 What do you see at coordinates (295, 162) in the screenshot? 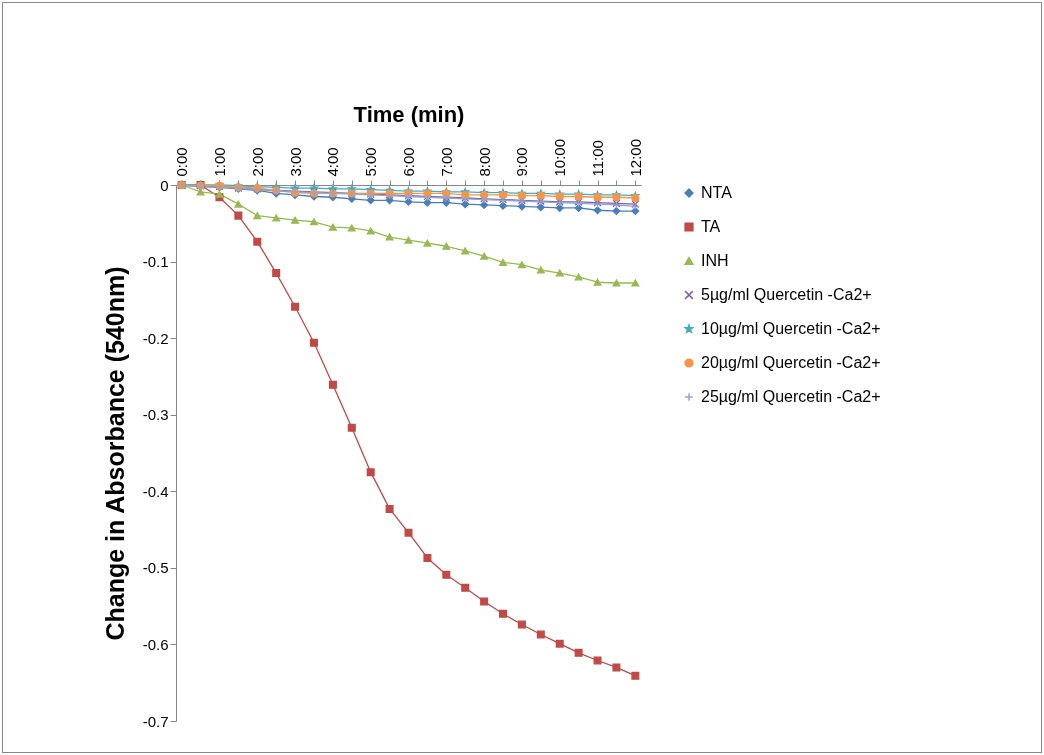
I see `x-tick-label: 3:00` at bounding box center [295, 162].